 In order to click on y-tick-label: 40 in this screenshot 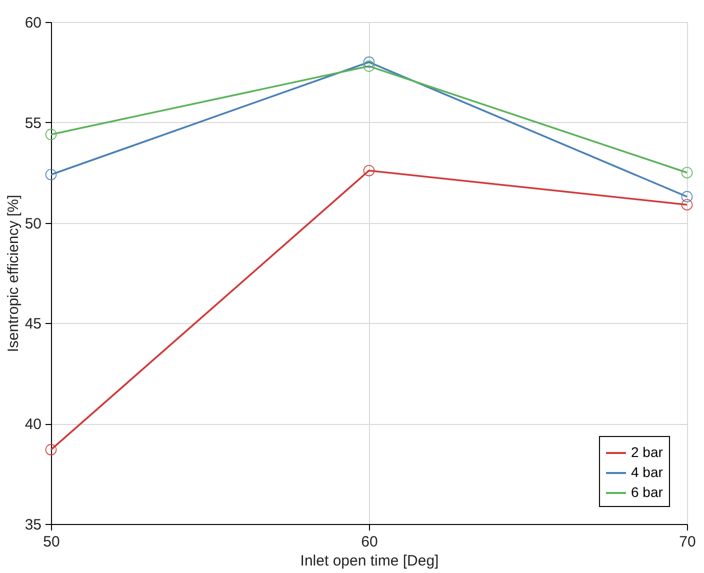, I will do `click(33, 425)`.